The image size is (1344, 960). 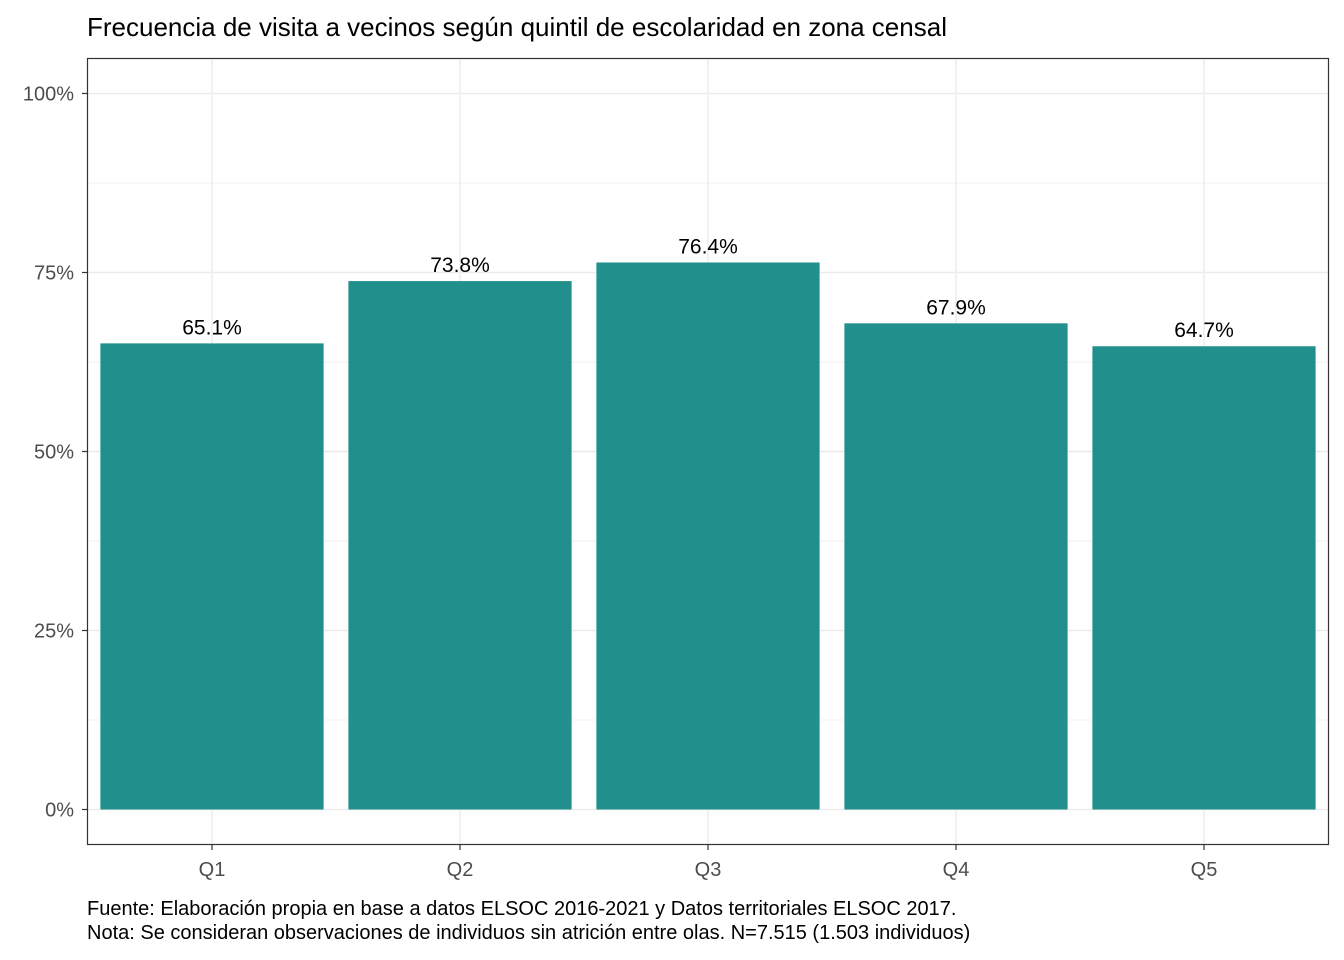 What do you see at coordinates (1204, 330) in the screenshot?
I see `bar-value-label: 64.7%` at bounding box center [1204, 330].